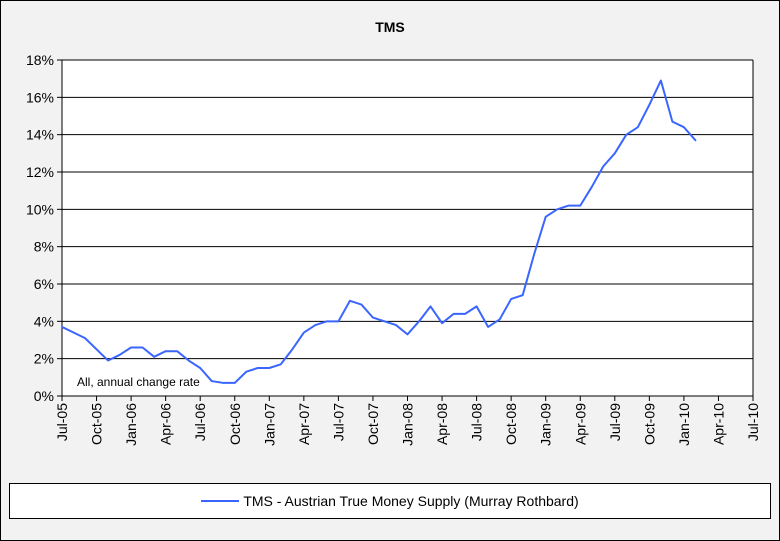  What do you see at coordinates (235, 424) in the screenshot?
I see `x-tick-label: Oct-06` at bounding box center [235, 424].